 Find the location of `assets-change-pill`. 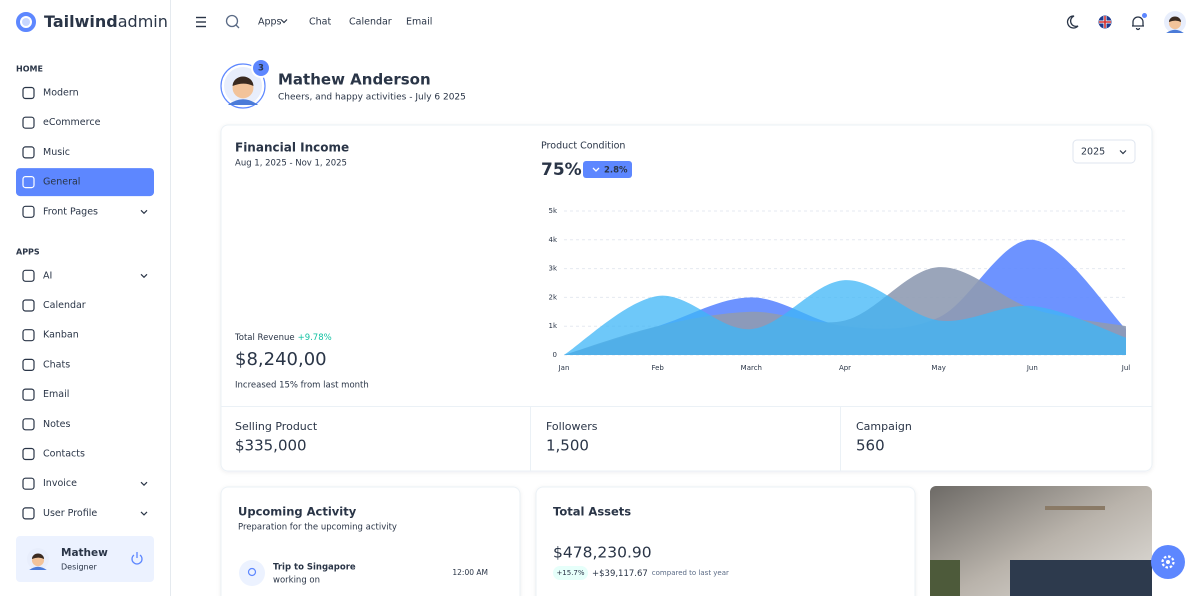

assets-change-pill is located at coordinates (570, 573).